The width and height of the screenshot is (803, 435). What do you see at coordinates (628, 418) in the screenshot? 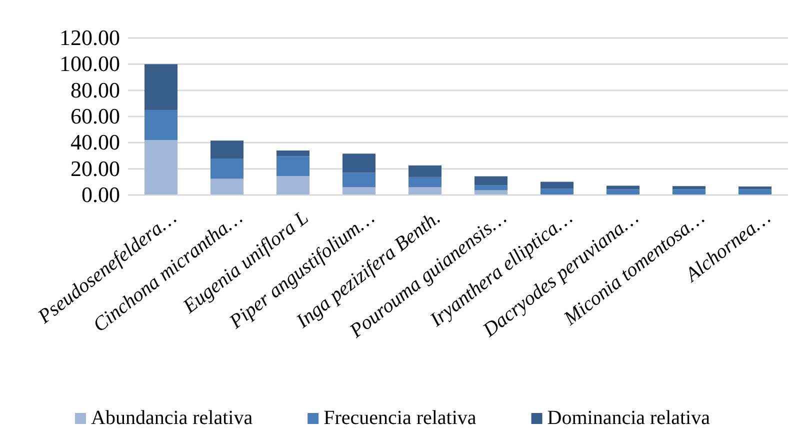
I see `legend-label: Dominancia relativa` at bounding box center [628, 418].